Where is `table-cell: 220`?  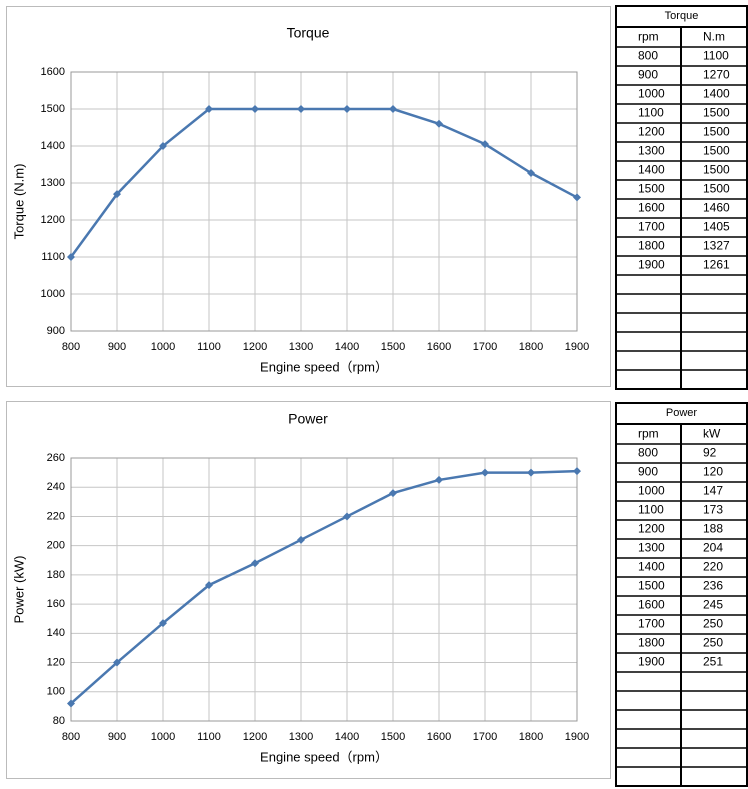 table-cell: 220 is located at coordinates (713, 567).